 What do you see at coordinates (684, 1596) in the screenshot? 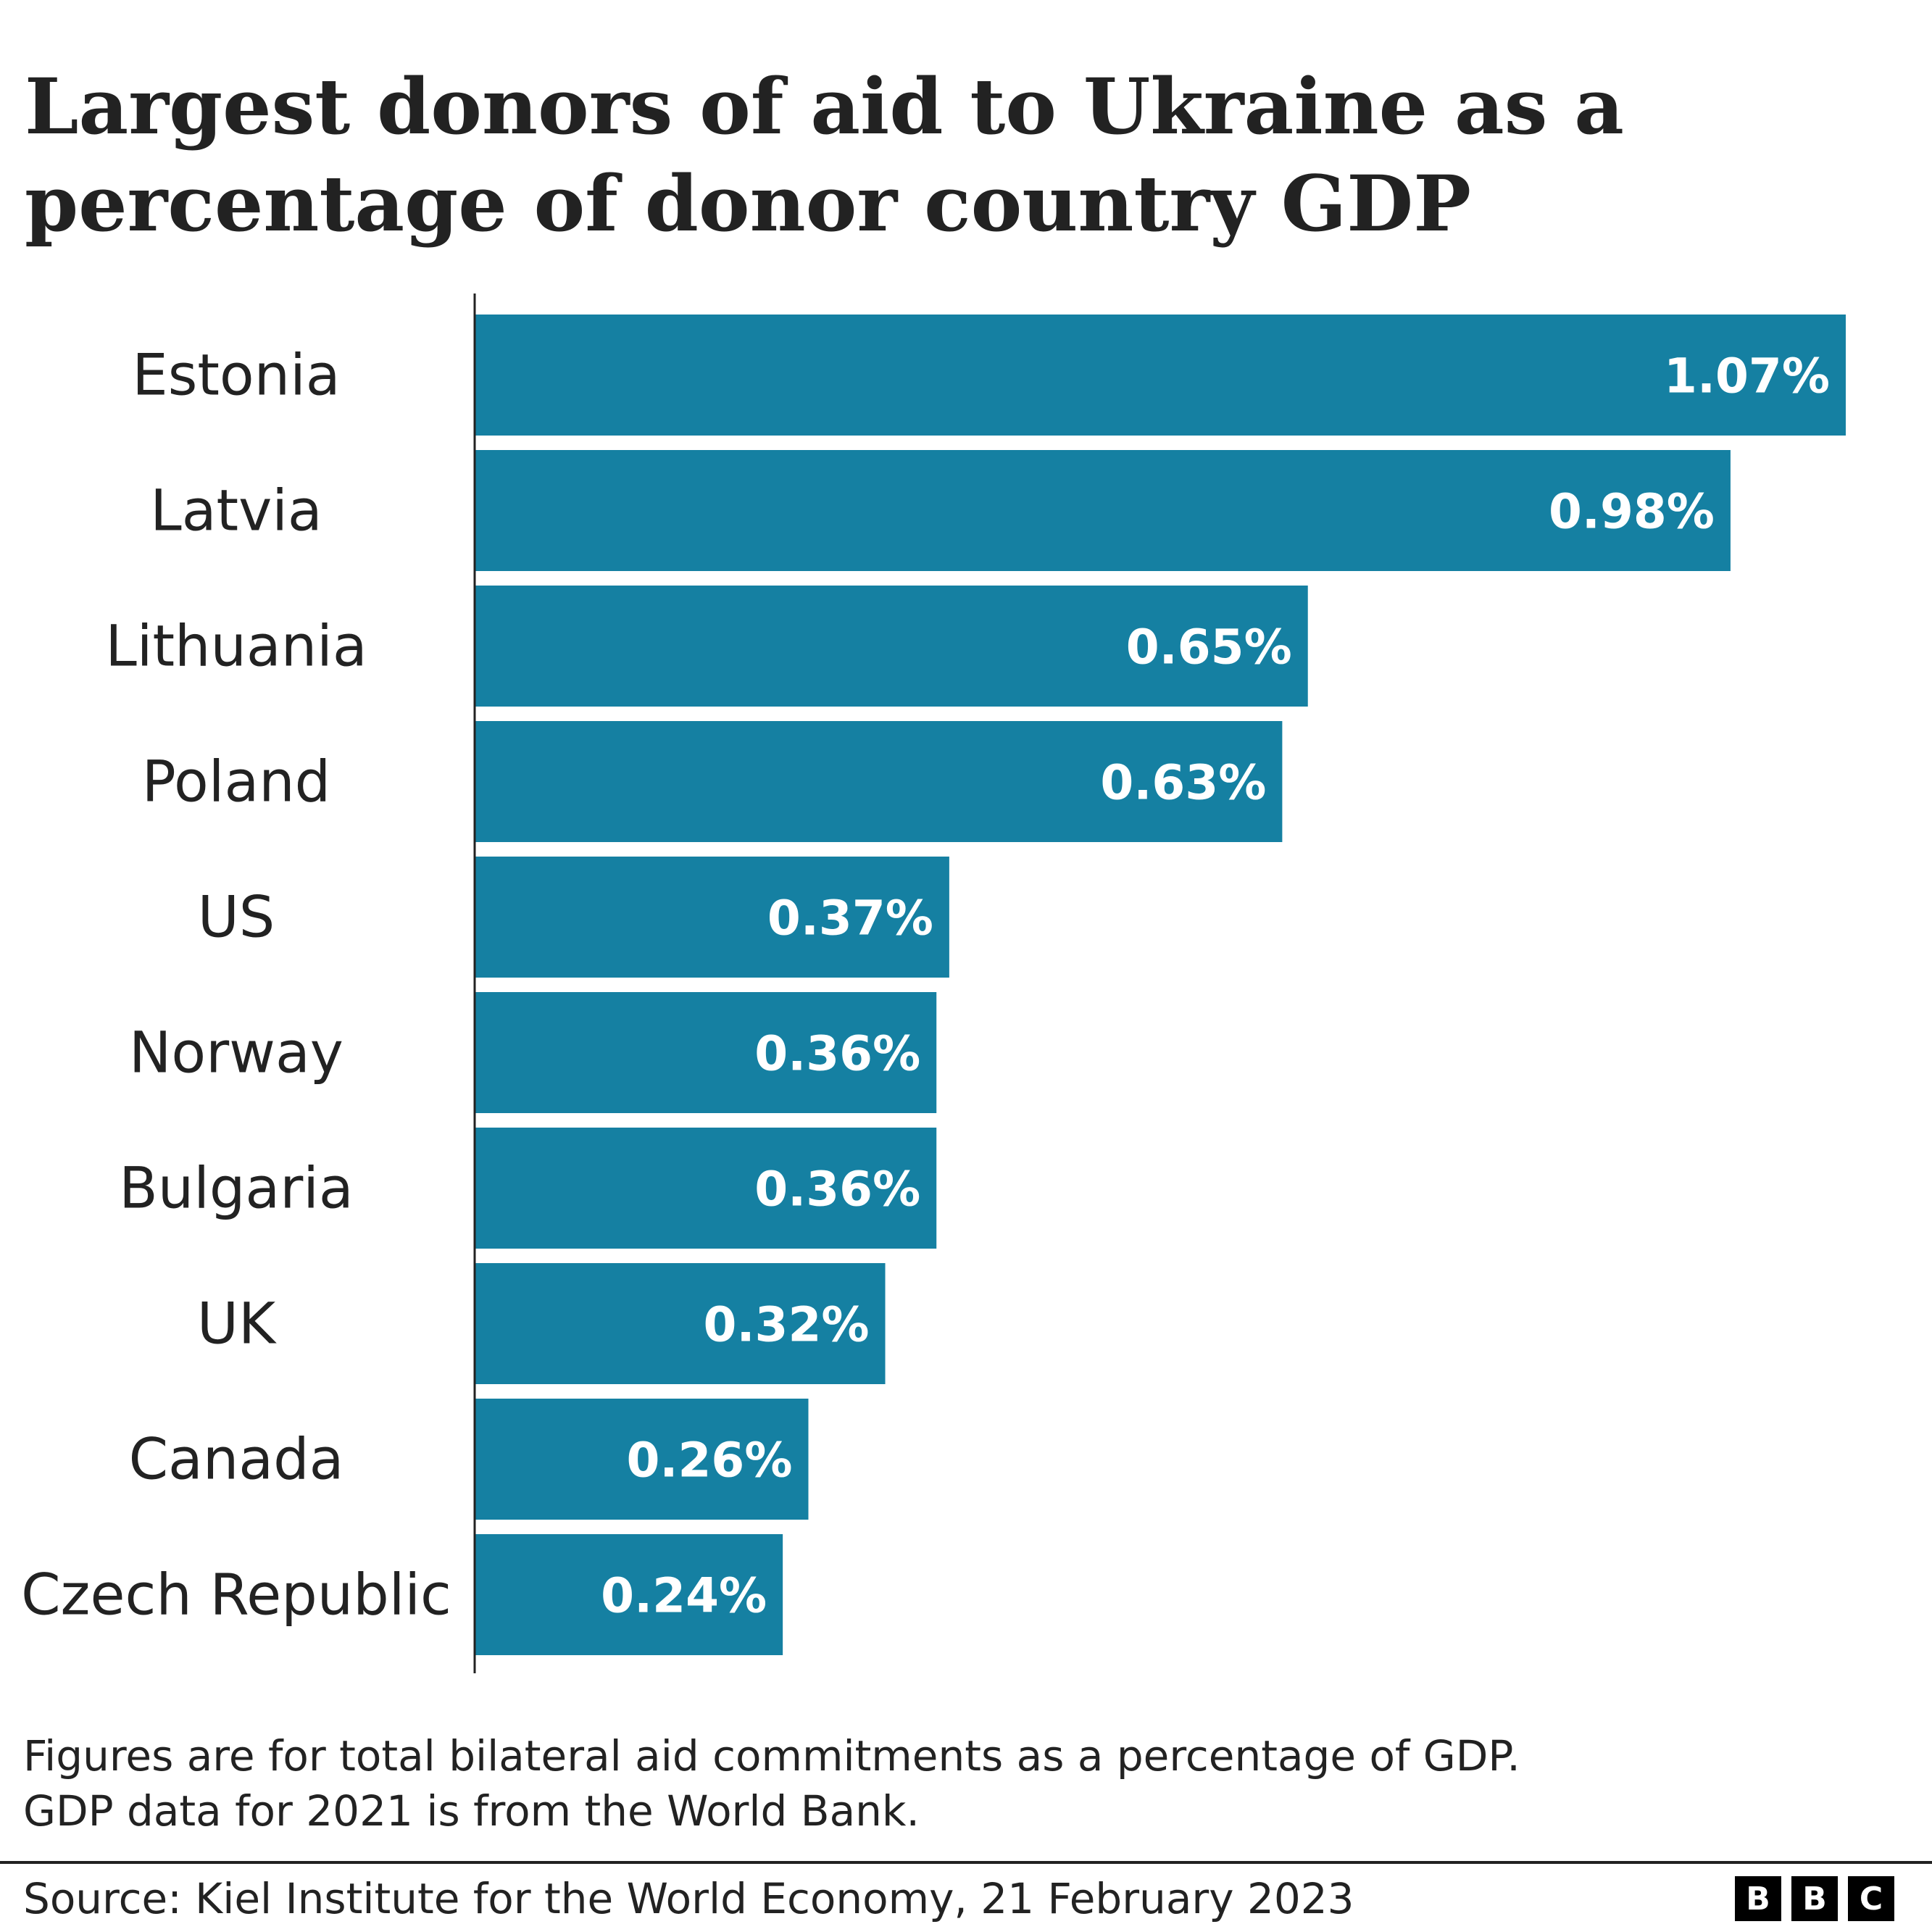
I see `value-label: 0.24%` at bounding box center [684, 1596].